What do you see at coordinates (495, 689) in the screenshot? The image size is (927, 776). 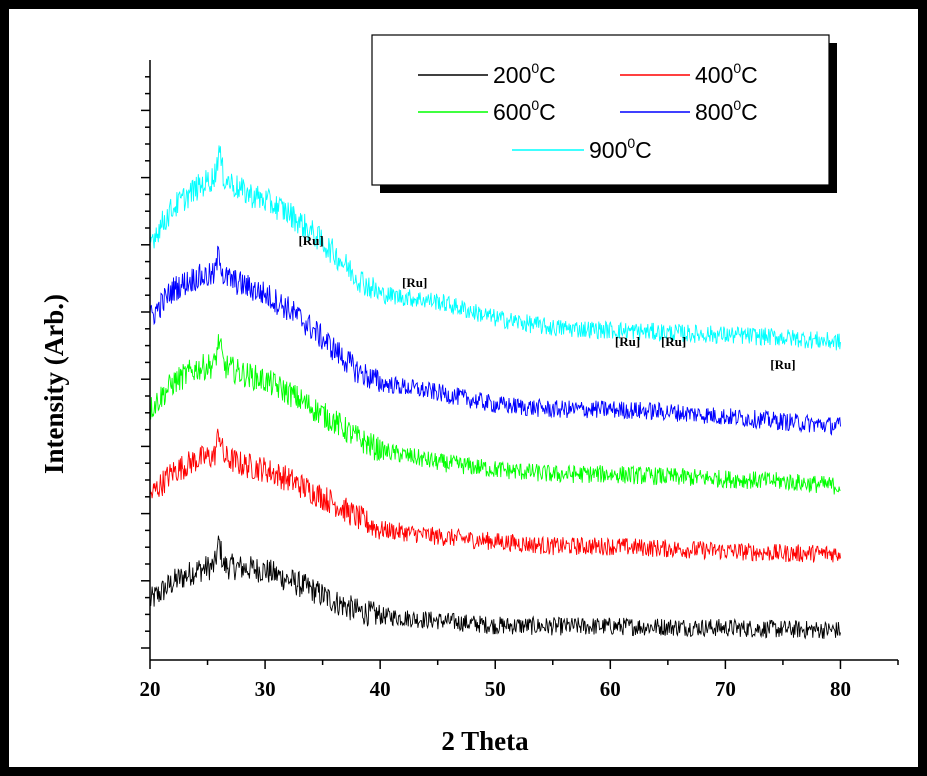 I see `x-tick-label: 50` at bounding box center [495, 689].